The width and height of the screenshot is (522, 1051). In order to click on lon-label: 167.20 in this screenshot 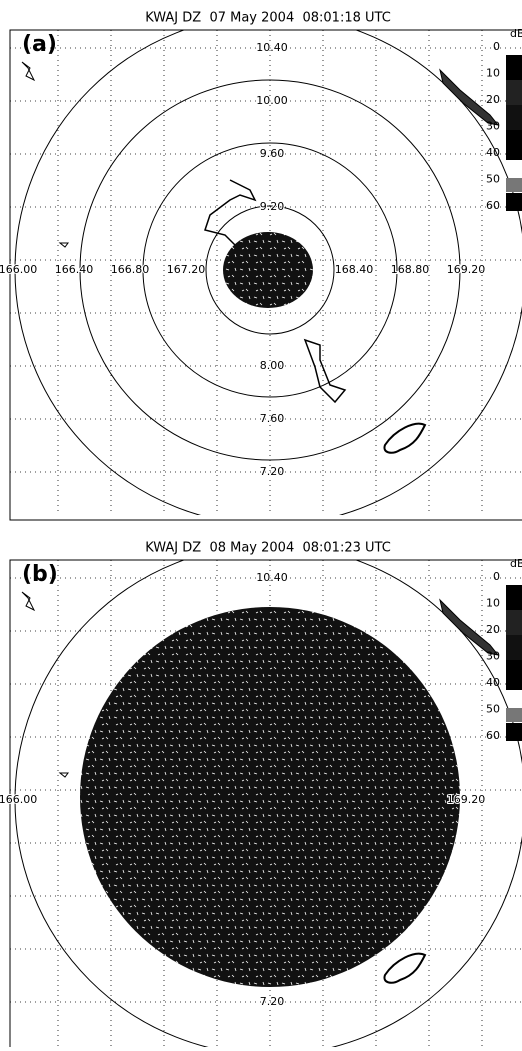, I will do `click(186, 269)`.